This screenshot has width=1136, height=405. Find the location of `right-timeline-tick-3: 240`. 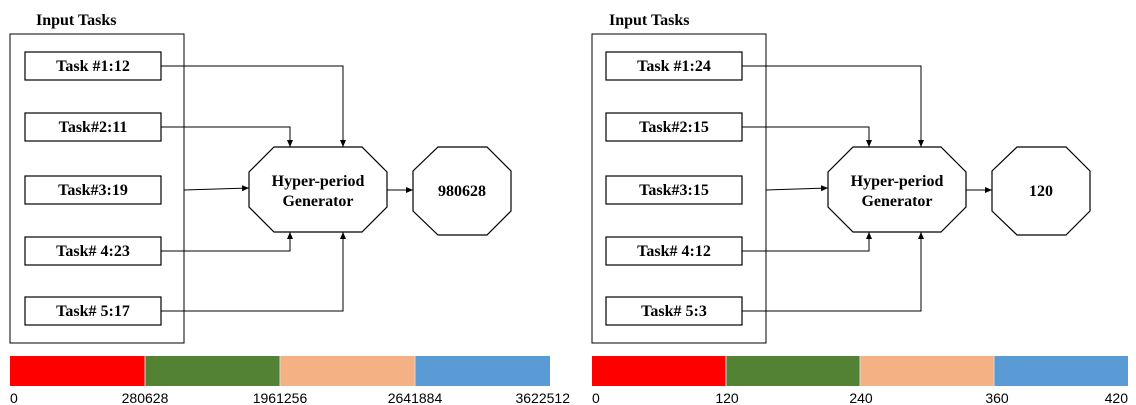

right-timeline-tick-3: 240 is located at coordinates (861, 397).